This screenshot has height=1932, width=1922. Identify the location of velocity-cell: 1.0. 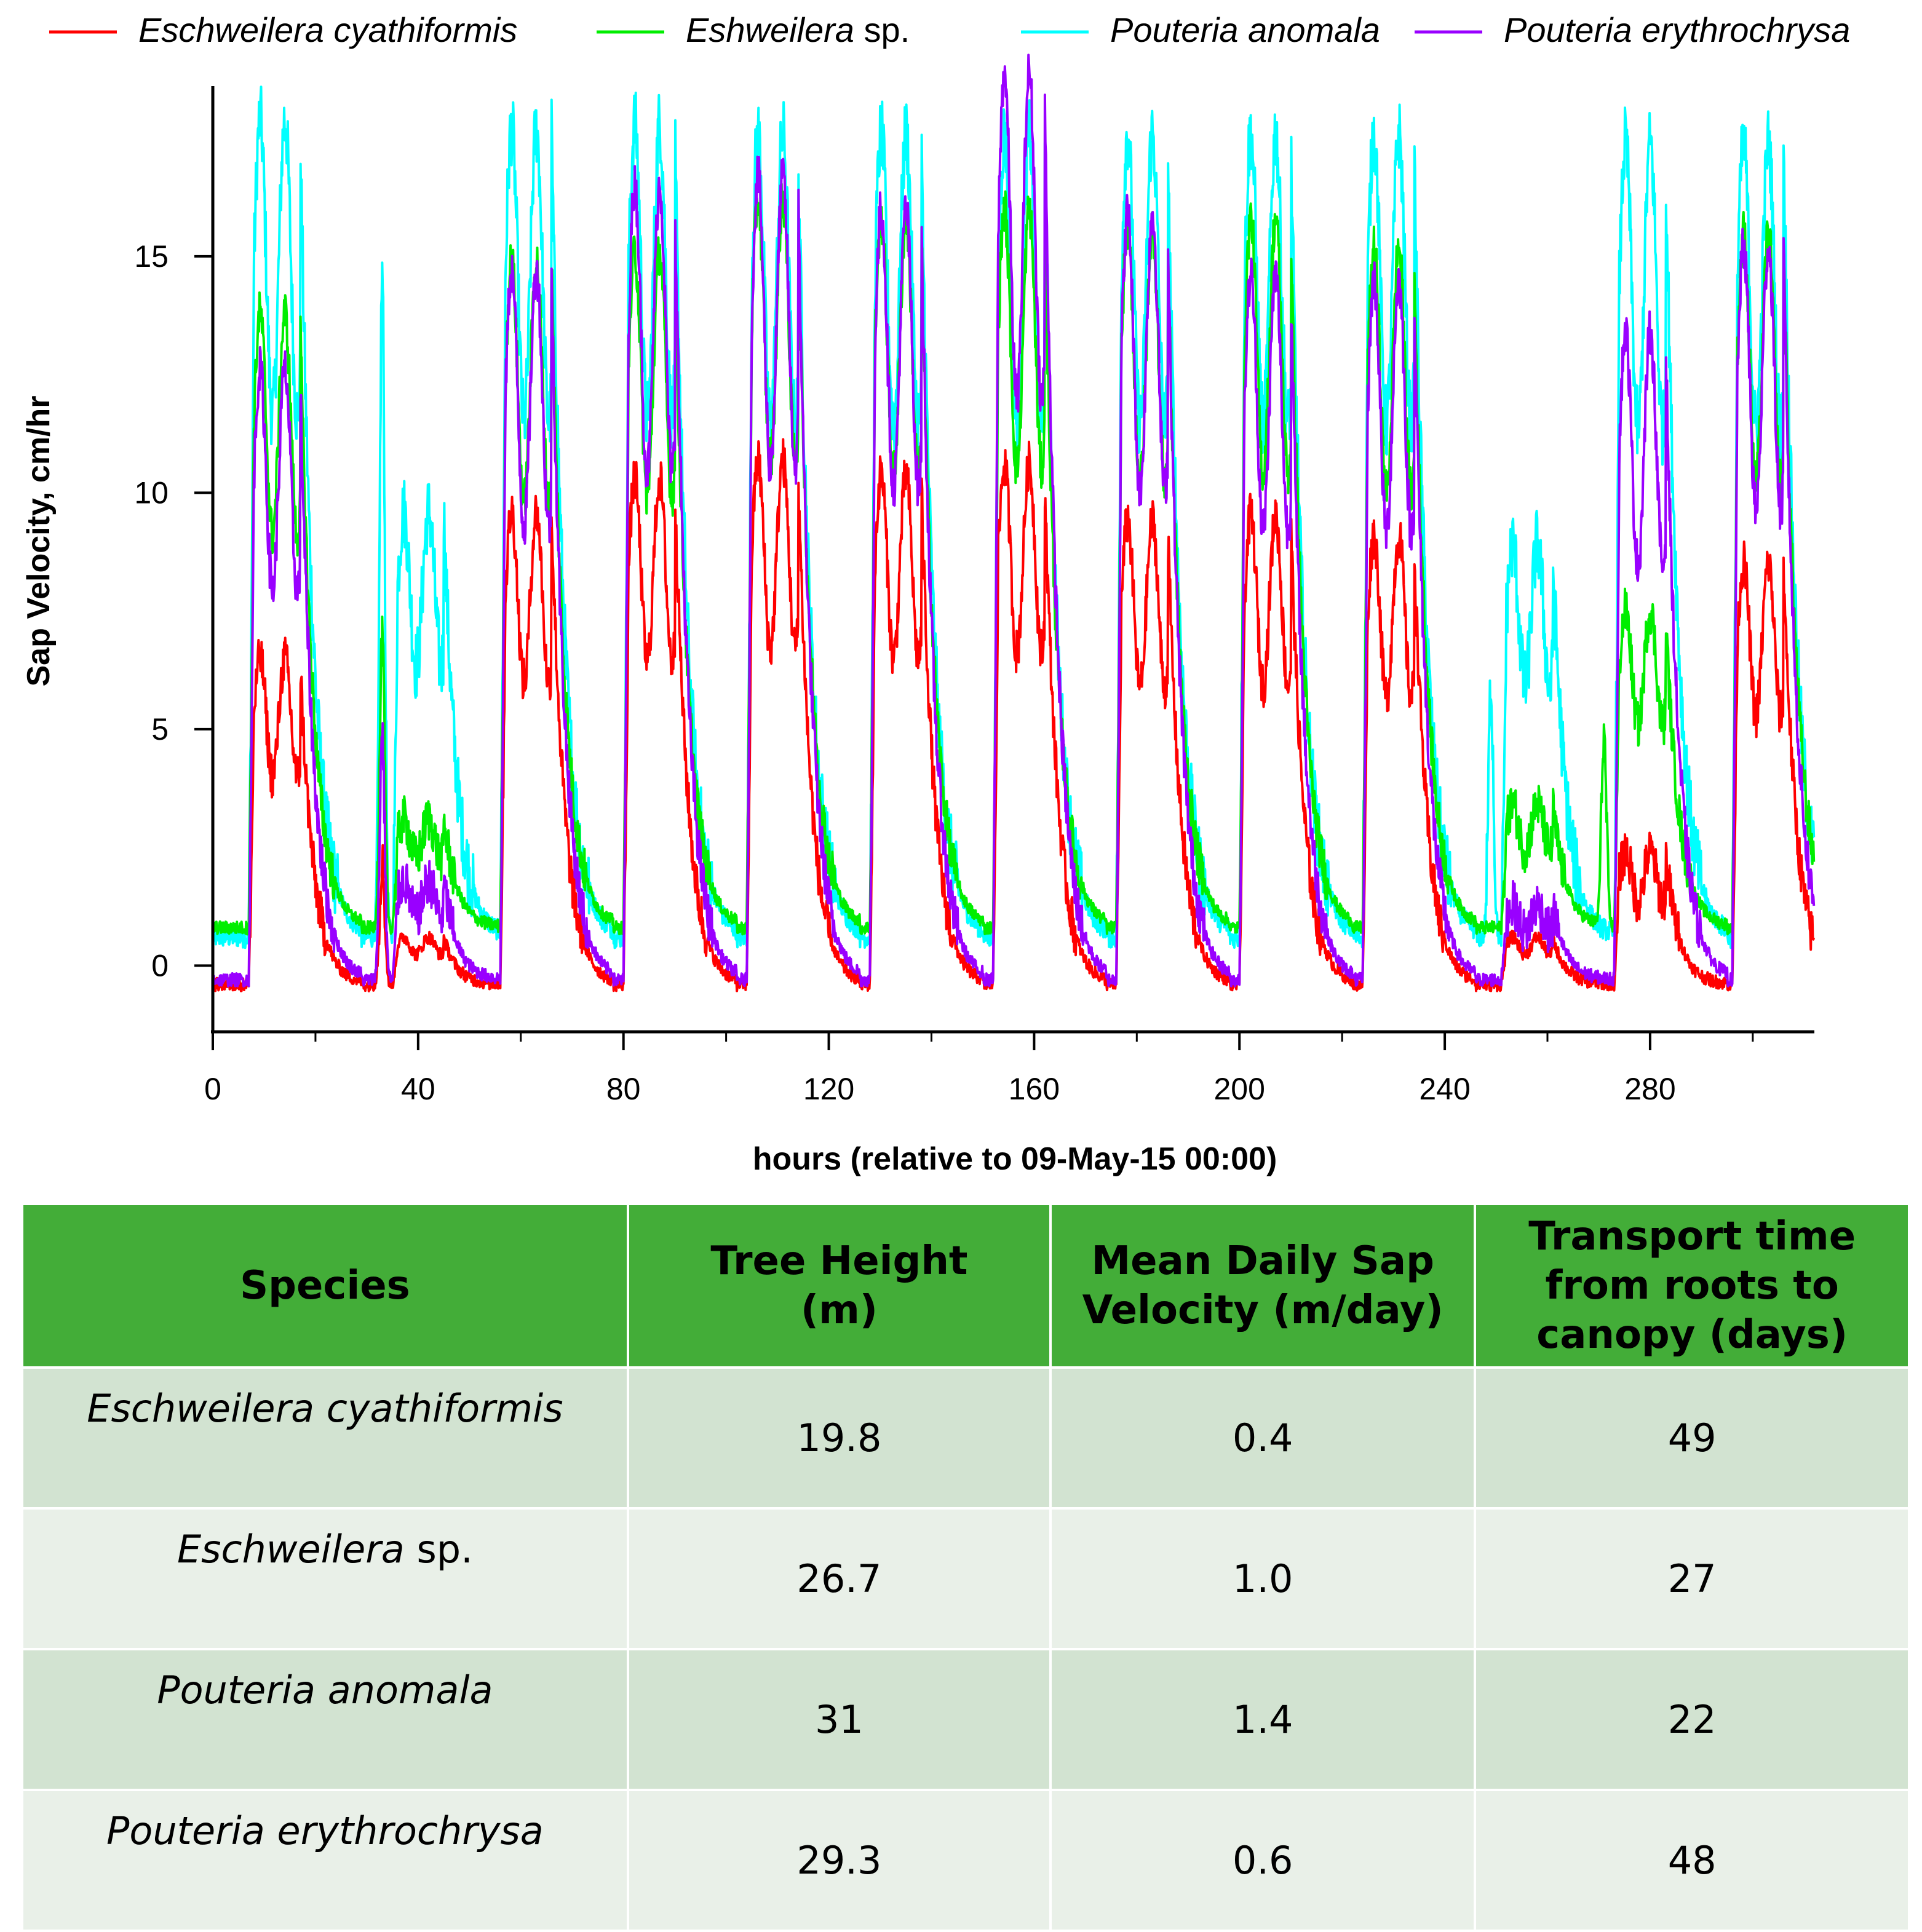
(1263, 1578).